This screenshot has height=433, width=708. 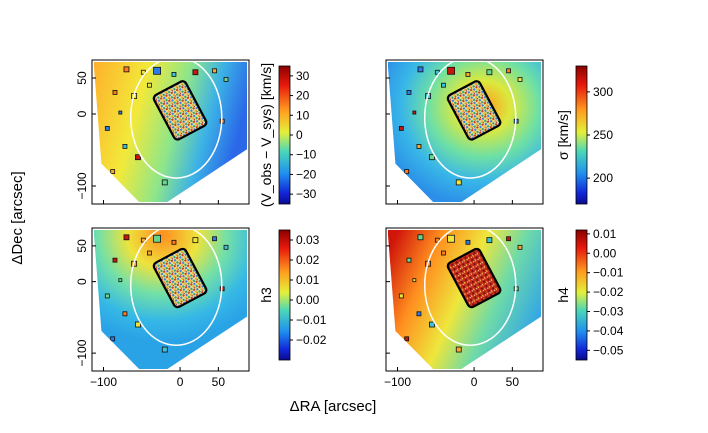 What do you see at coordinates (608, 331) in the screenshot?
I see `colorbar-tick-label: −0.04` at bounding box center [608, 331].